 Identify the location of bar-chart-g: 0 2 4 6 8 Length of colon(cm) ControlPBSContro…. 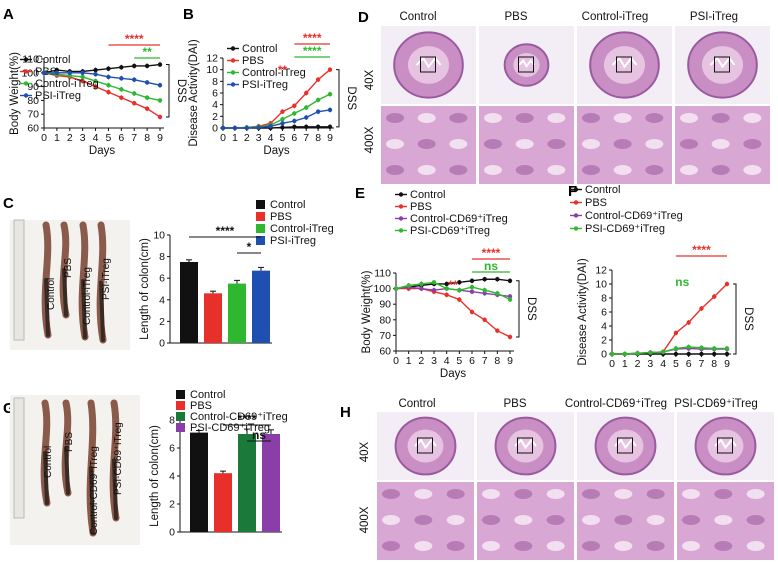
(218, 464).